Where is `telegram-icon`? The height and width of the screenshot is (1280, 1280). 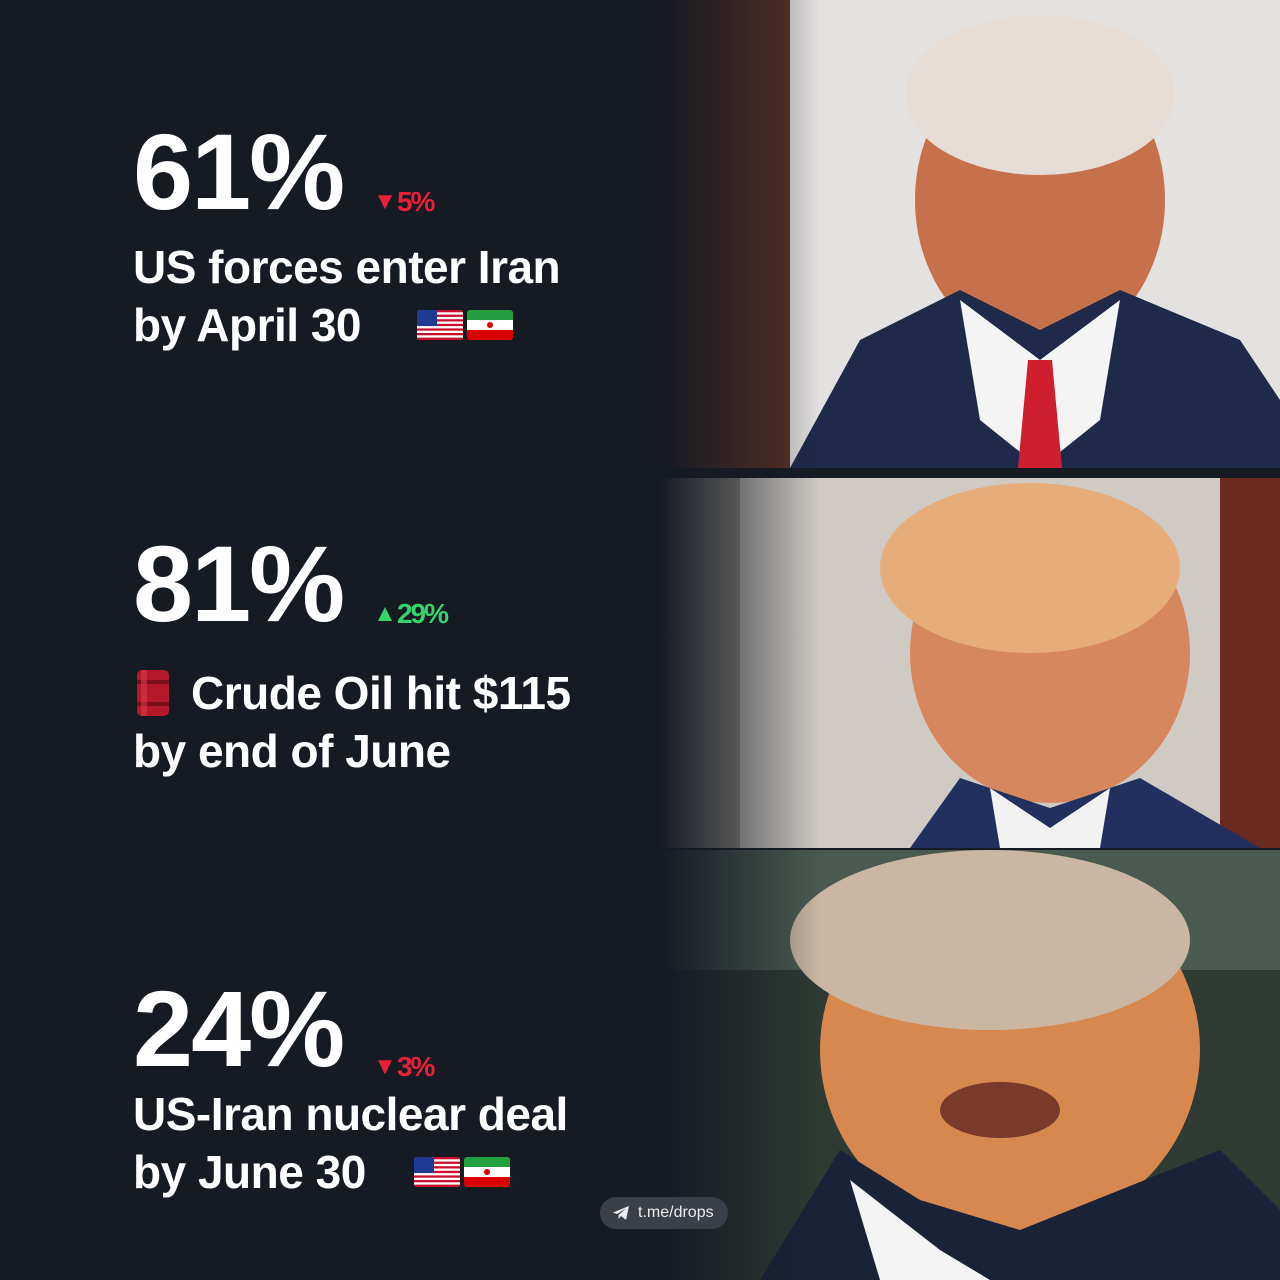
telegram-icon is located at coordinates (621, 1213).